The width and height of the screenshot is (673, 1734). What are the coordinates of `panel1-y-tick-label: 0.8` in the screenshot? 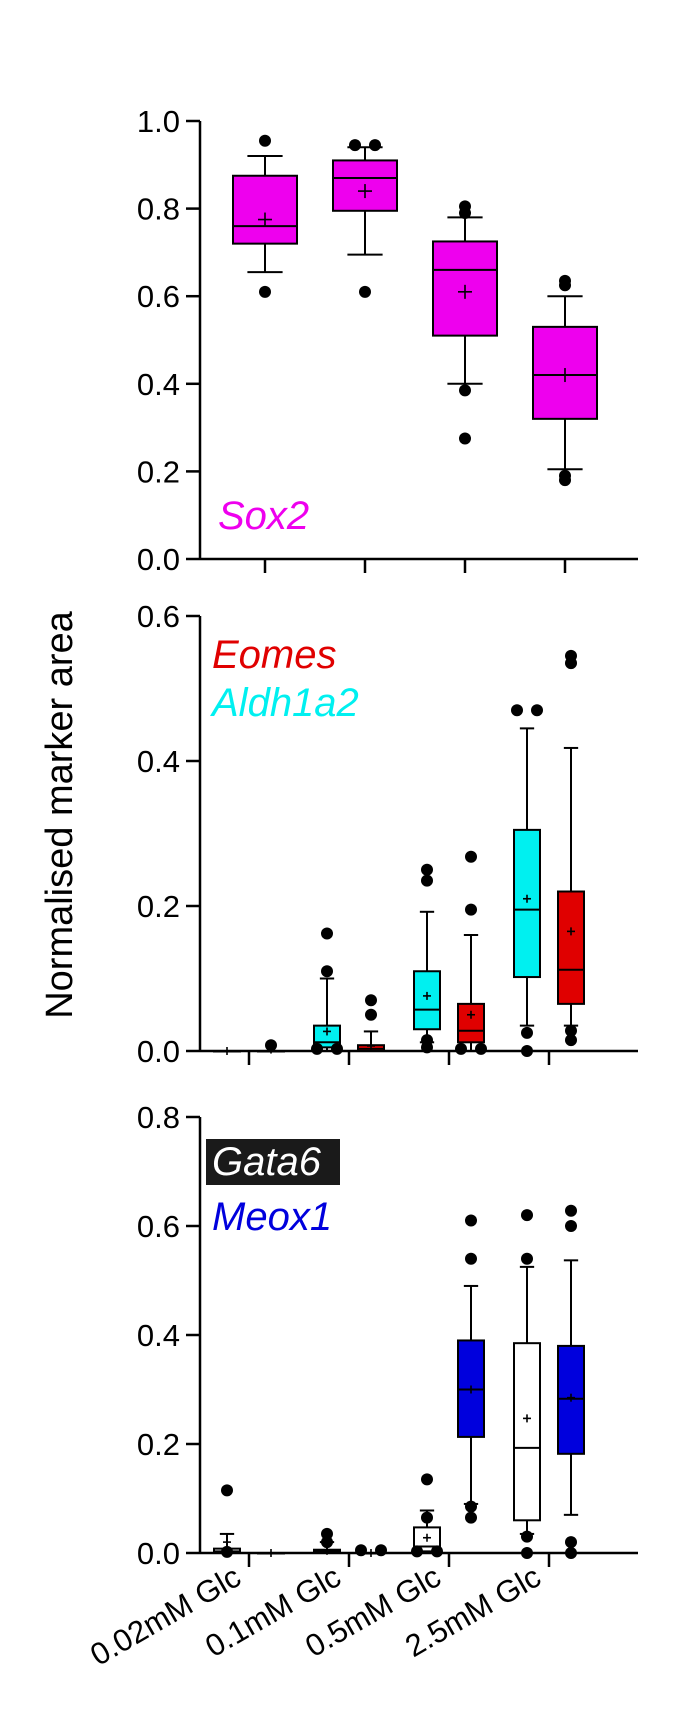 It's located at (158, 209).